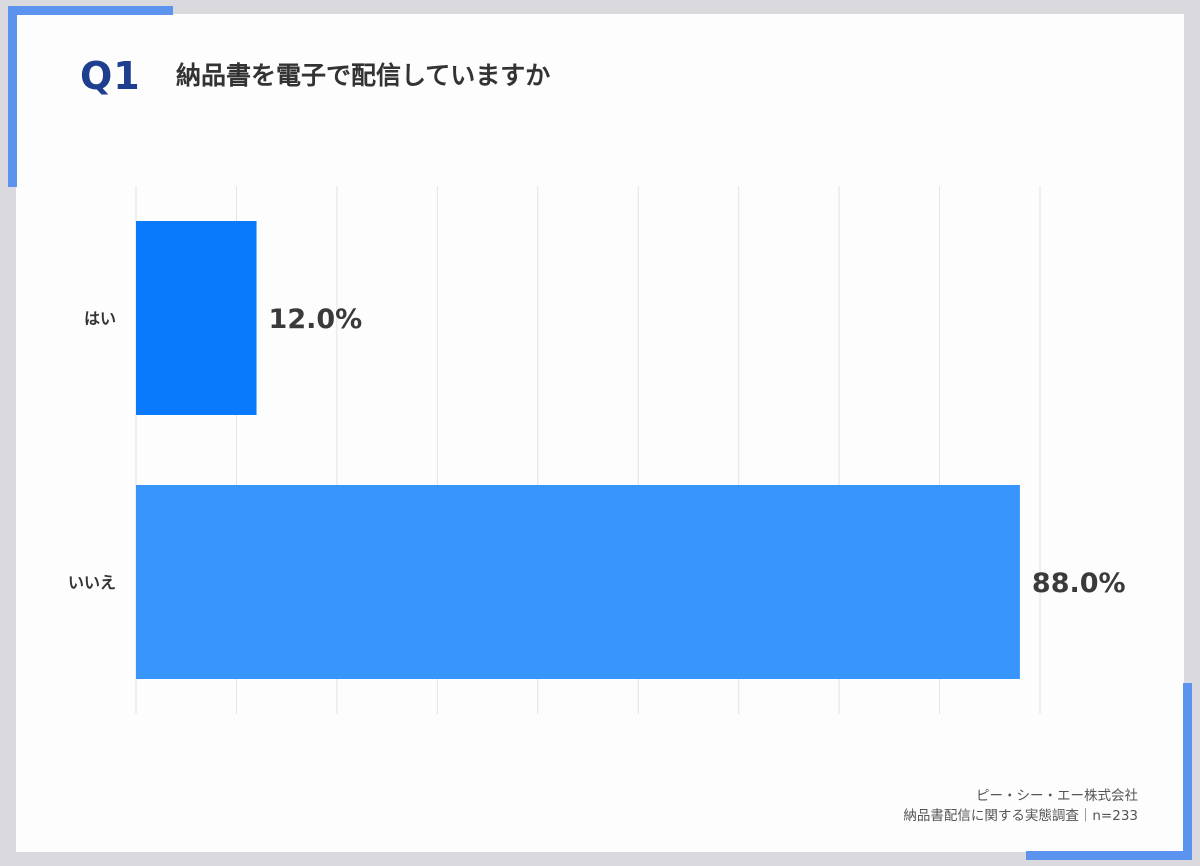 This screenshot has height=866, width=1200. I want to click on bottom-right-corner-bar-horizontal, so click(1109, 855).